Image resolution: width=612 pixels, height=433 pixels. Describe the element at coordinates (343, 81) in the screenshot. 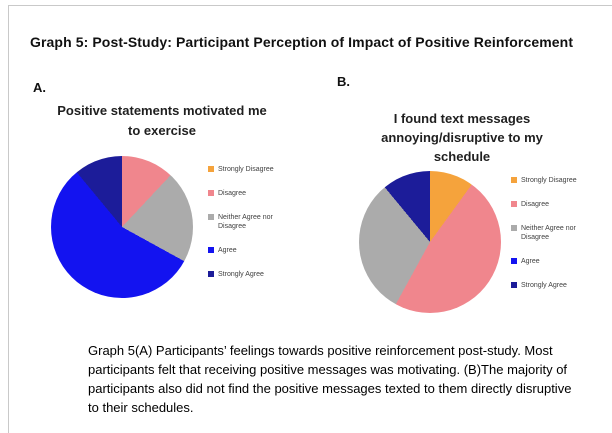

I see `panel-label-b: B.` at that location.